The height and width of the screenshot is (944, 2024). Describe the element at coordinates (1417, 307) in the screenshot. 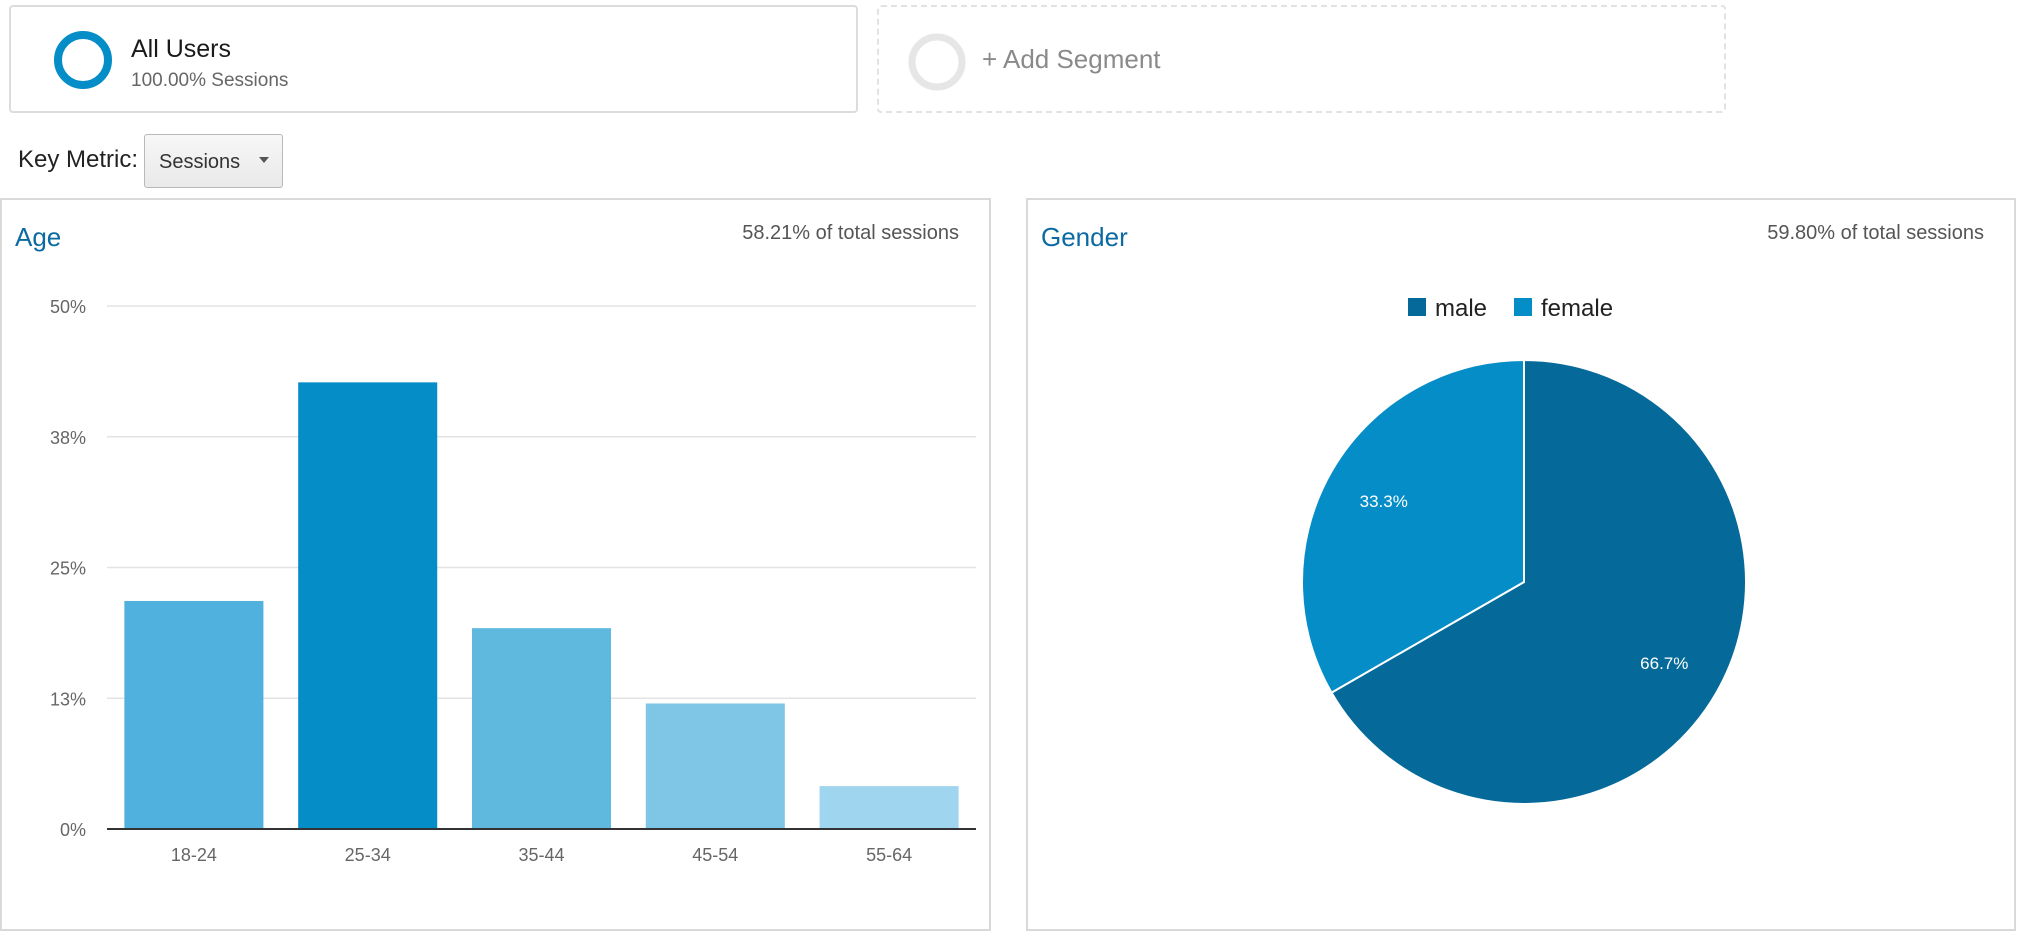

I see `legend-swatch-male` at that location.